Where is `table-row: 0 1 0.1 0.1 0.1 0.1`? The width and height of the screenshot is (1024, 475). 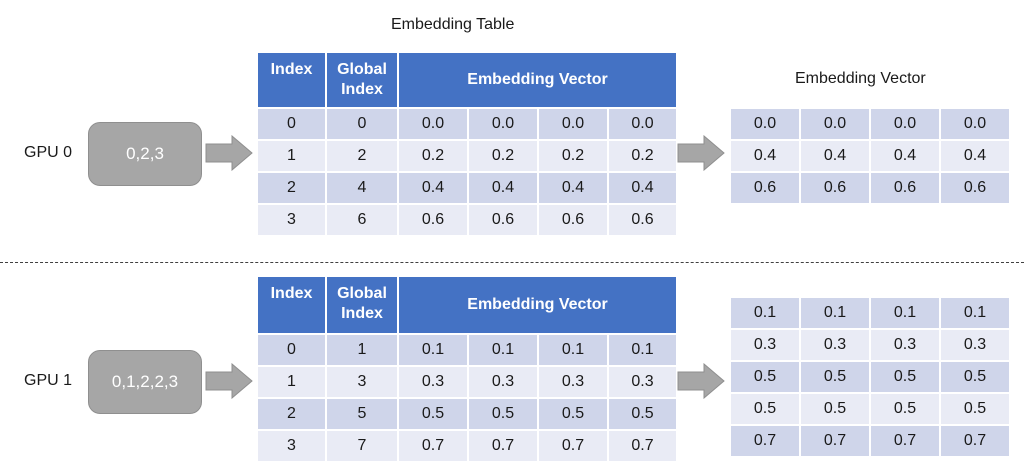
table-row: 0 1 0.1 0.1 0.1 0.1 is located at coordinates (467, 350).